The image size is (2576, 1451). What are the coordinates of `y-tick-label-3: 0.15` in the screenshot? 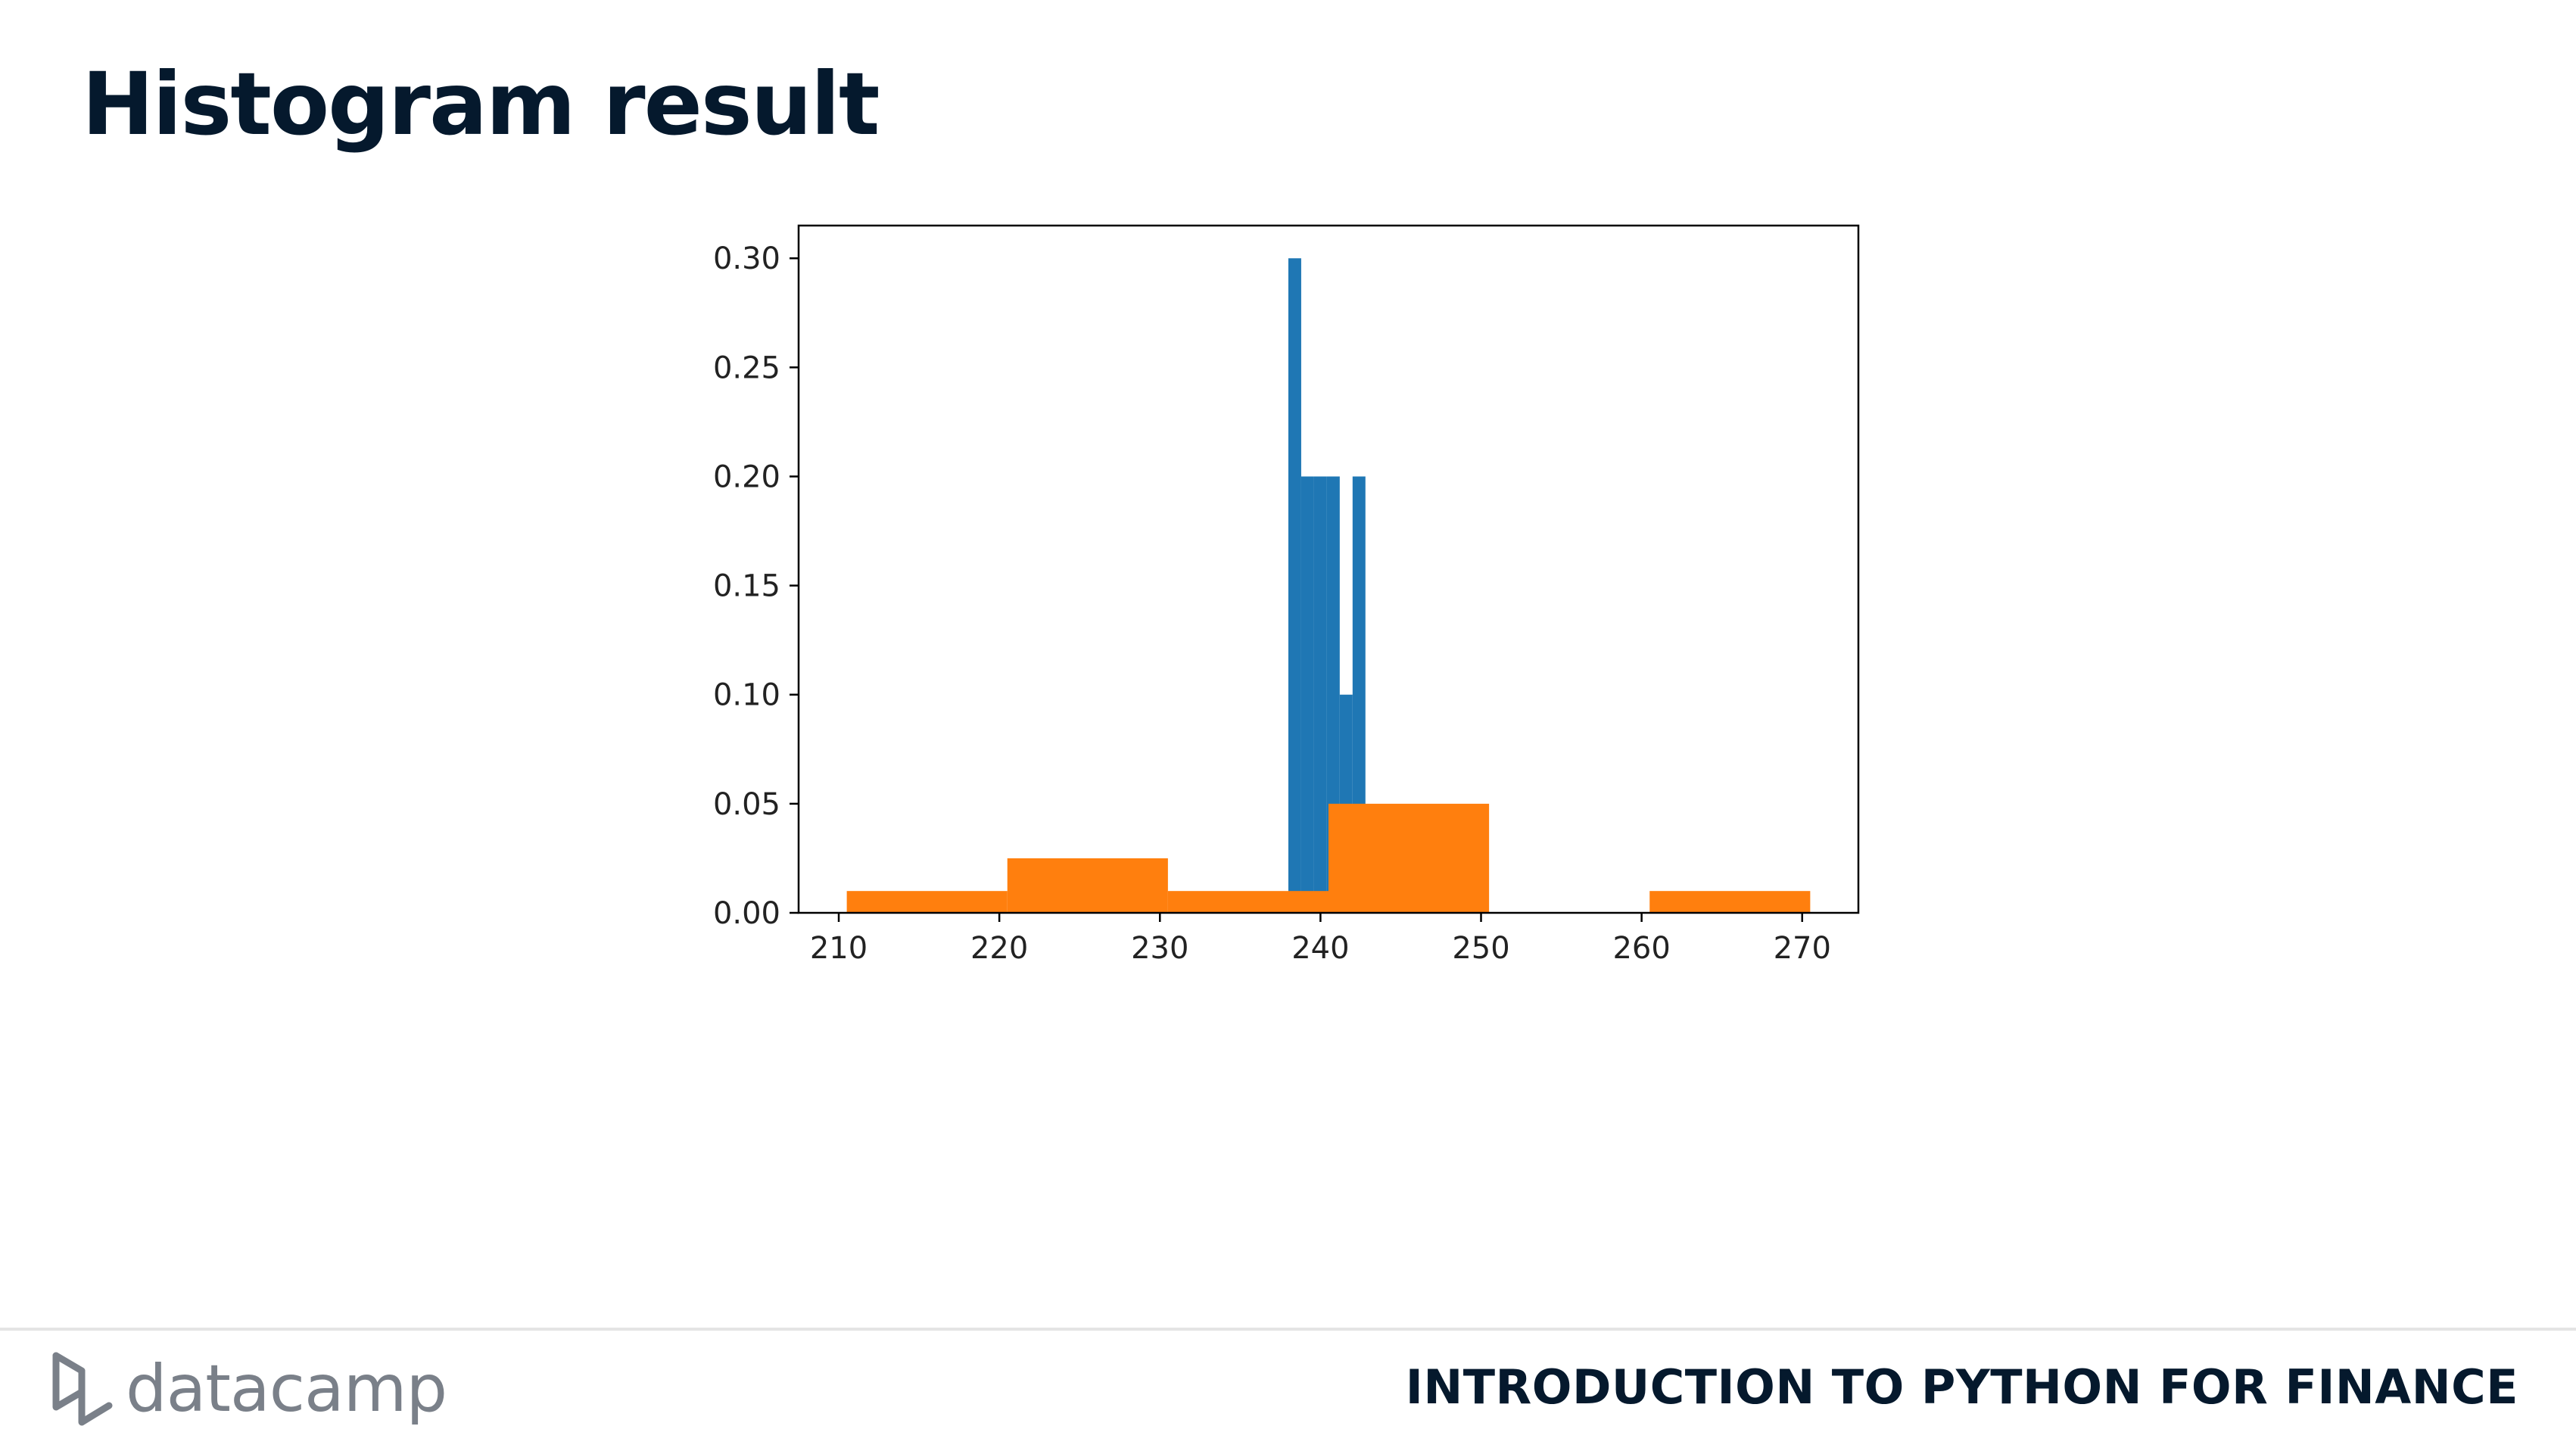 It's located at (746, 586).